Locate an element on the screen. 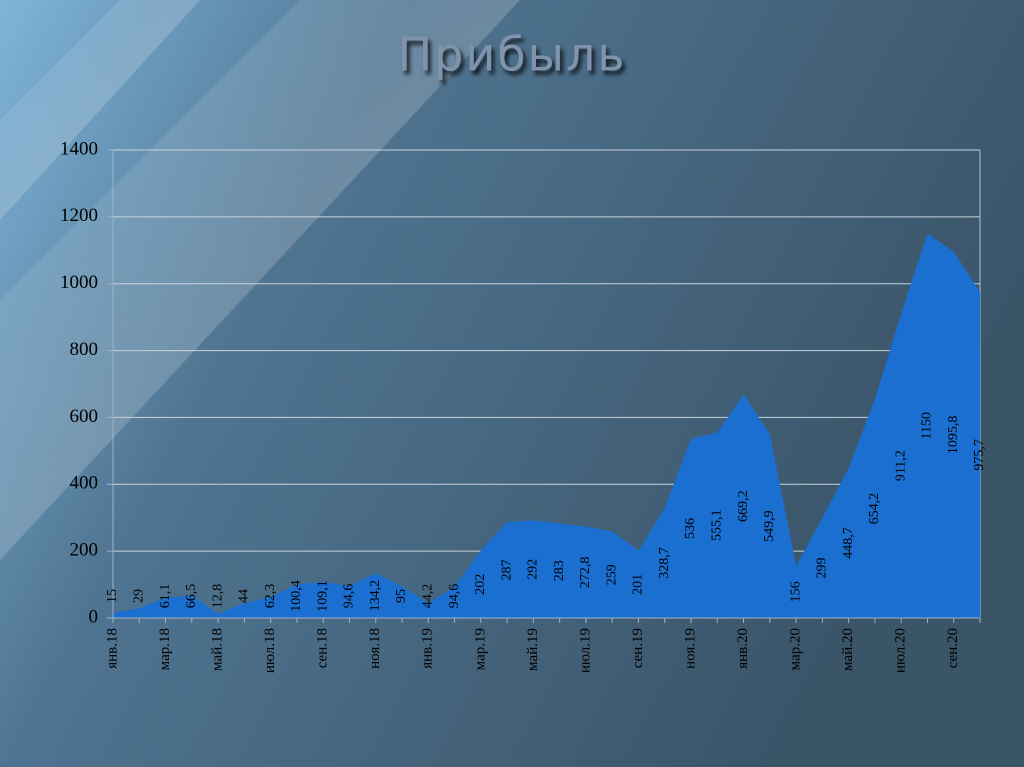 This screenshot has height=767, width=1024. y-tick-label: 600 is located at coordinates (84, 416).